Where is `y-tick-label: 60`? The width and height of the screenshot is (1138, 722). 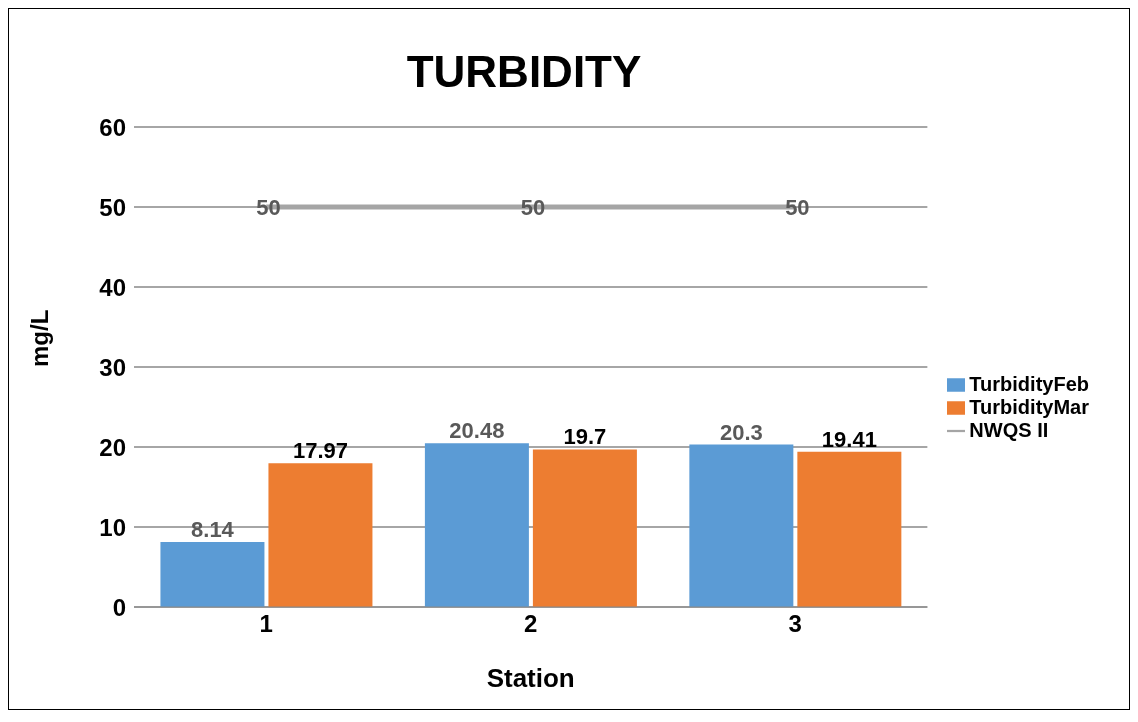
y-tick-label: 60 is located at coordinates (112, 127).